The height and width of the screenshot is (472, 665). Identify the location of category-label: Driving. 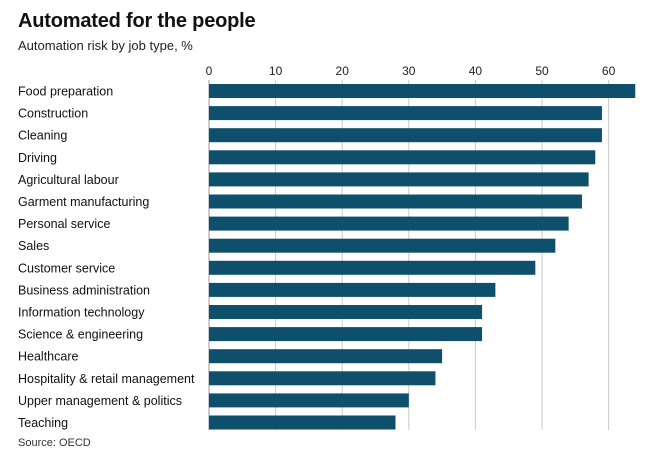
(37, 158).